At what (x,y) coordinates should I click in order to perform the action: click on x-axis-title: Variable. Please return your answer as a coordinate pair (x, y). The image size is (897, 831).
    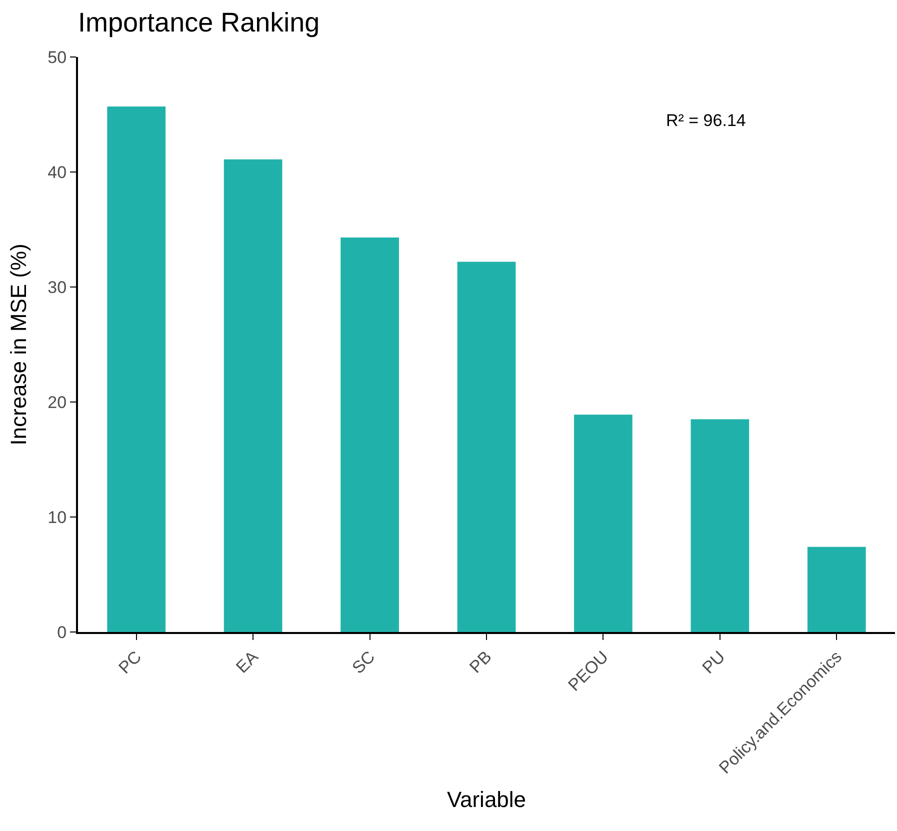
    Looking at the image, I should click on (486, 799).